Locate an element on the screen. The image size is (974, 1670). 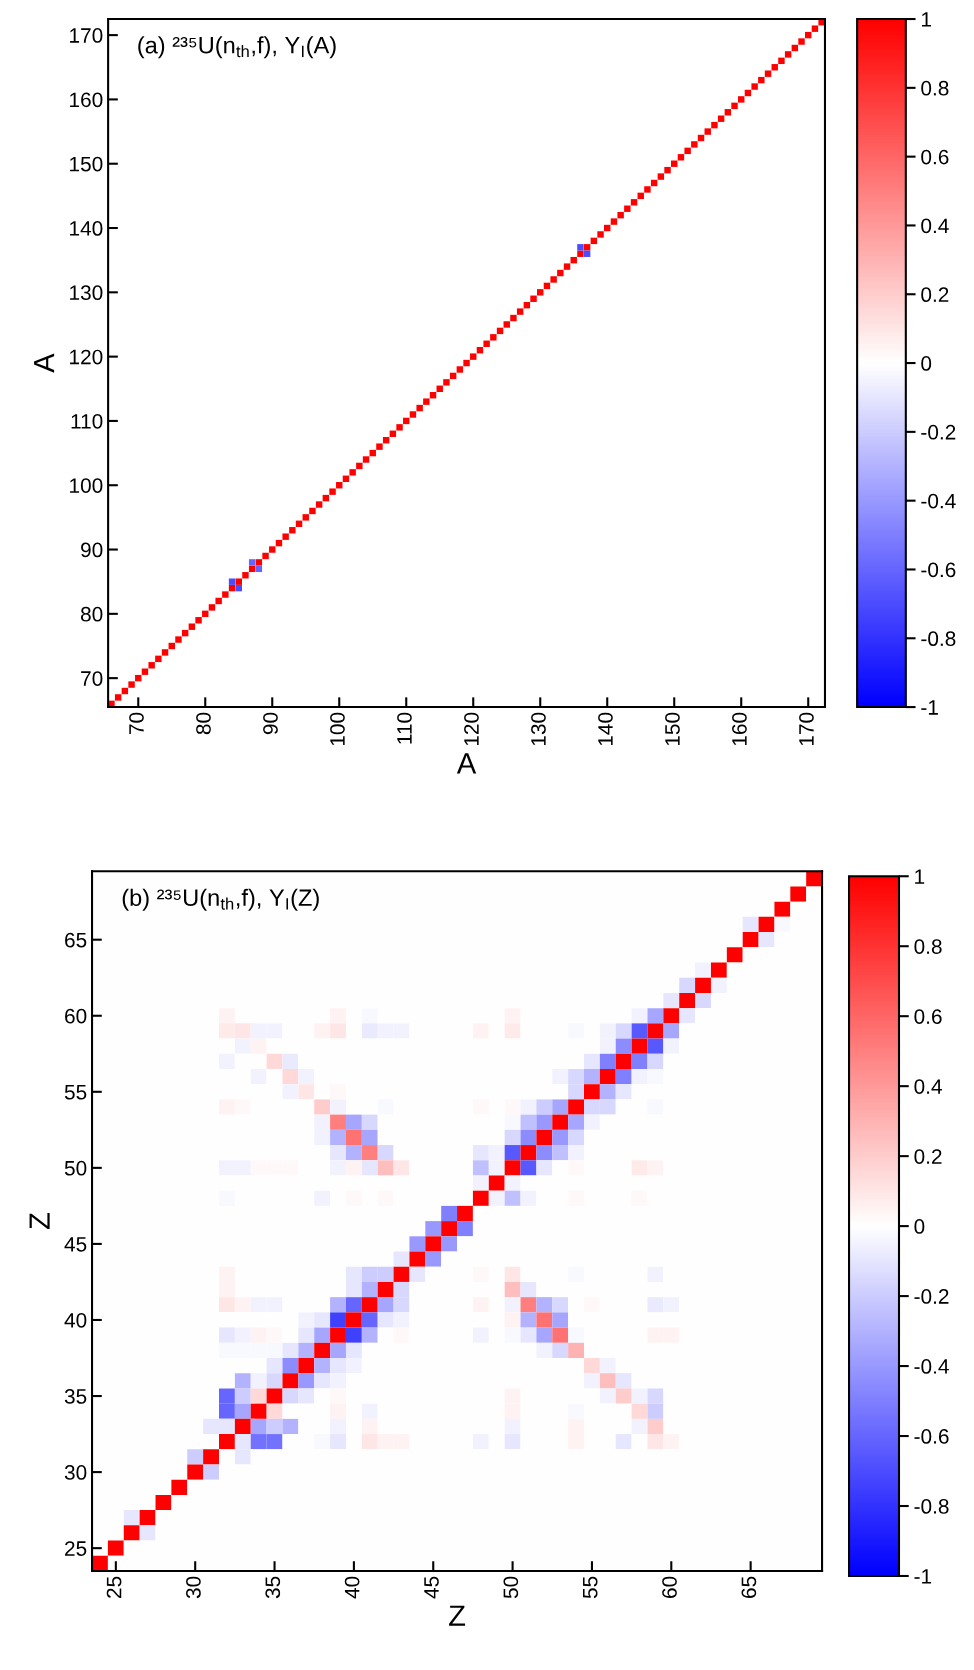
x-tick-label: 110 is located at coordinates (404, 728).